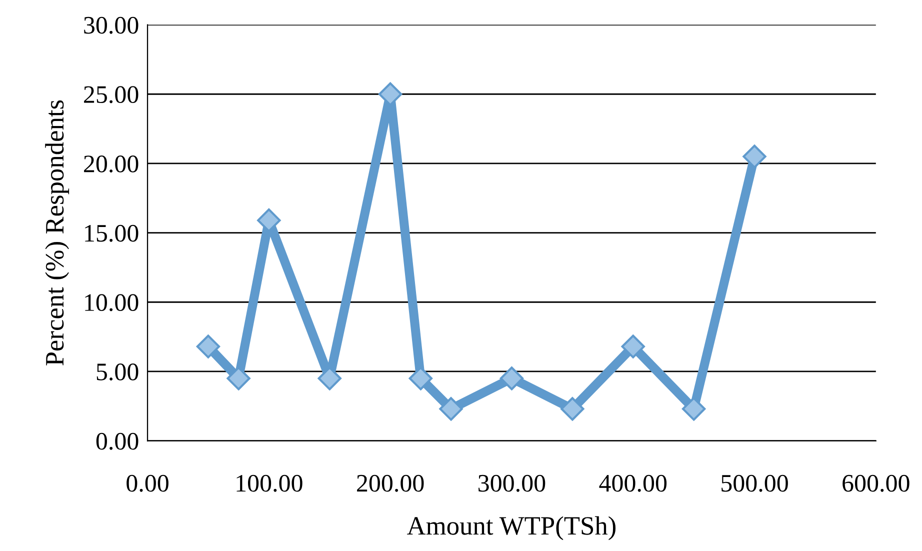 The image size is (922, 551). What do you see at coordinates (111, 233) in the screenshot?
I see `y-tick-label: 15.00` at bounding box center [111, 233].